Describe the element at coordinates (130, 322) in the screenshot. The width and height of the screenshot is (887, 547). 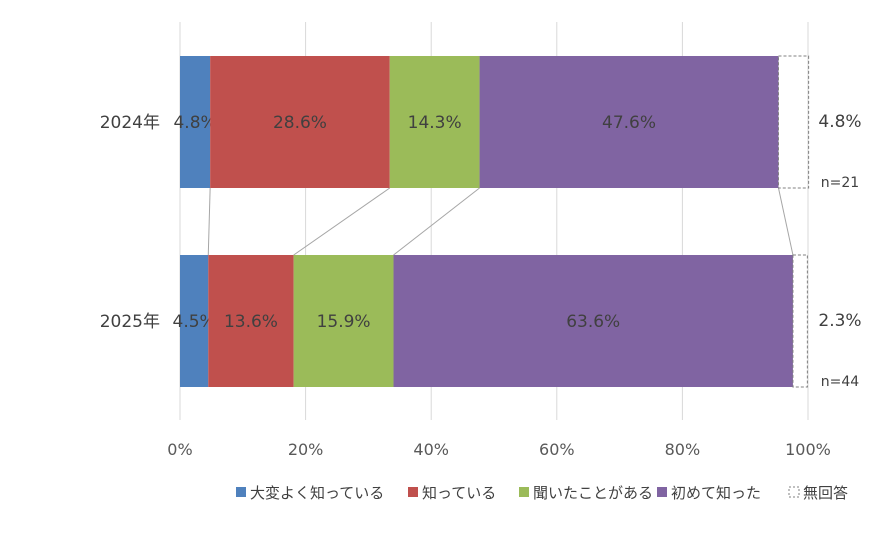
I see `category-label: 2025年` at that location.